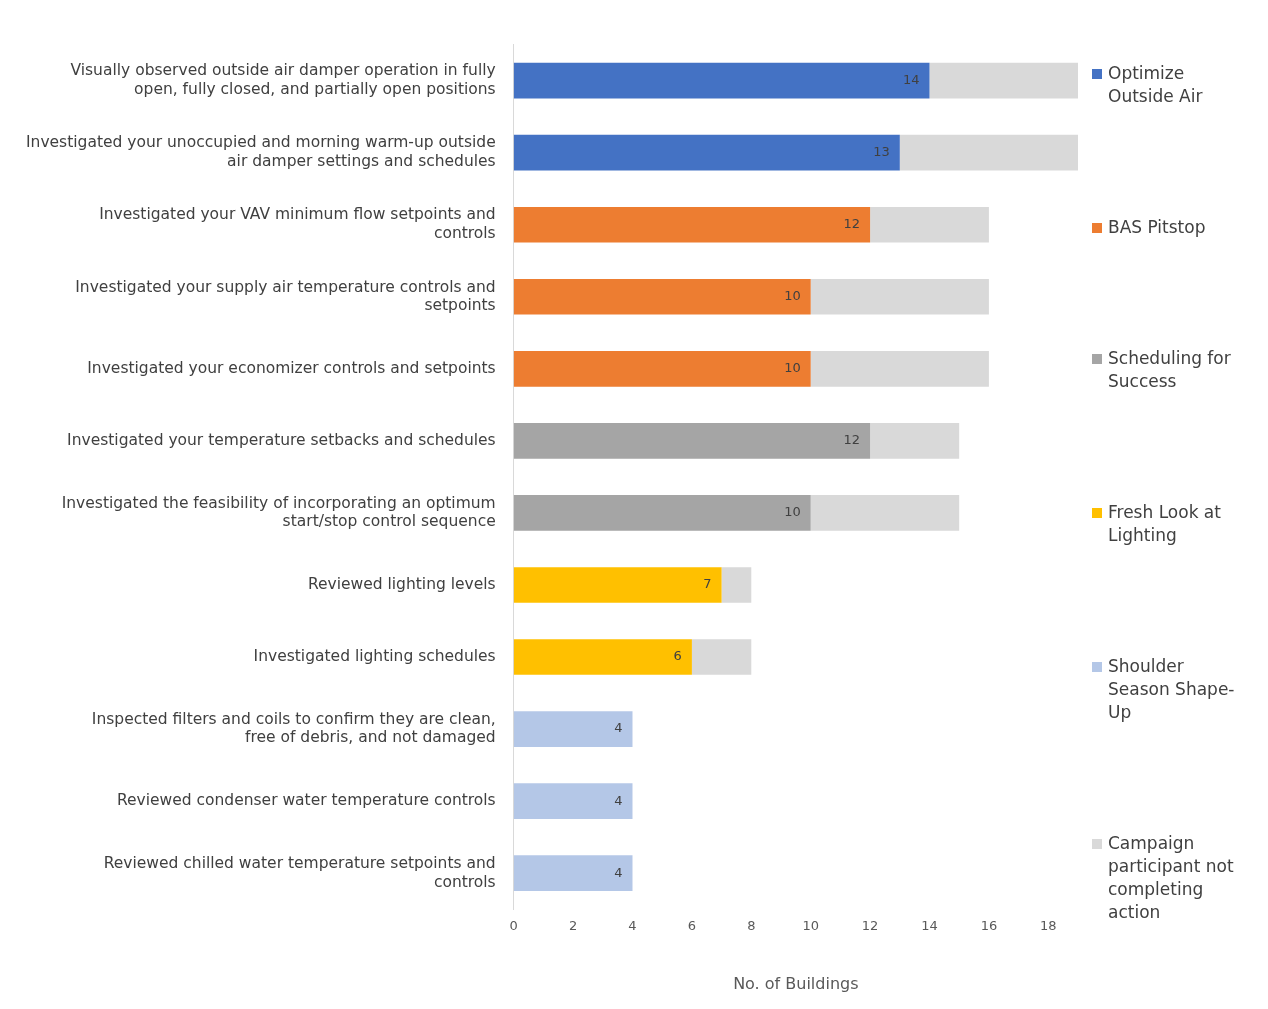 This screenshot has height=1009, width=1268. Describe the element at coordinates (285, 296) in the screenshot. I see `y-tick-label: Investigated your supply air temperature controls and setpoints` at that location.